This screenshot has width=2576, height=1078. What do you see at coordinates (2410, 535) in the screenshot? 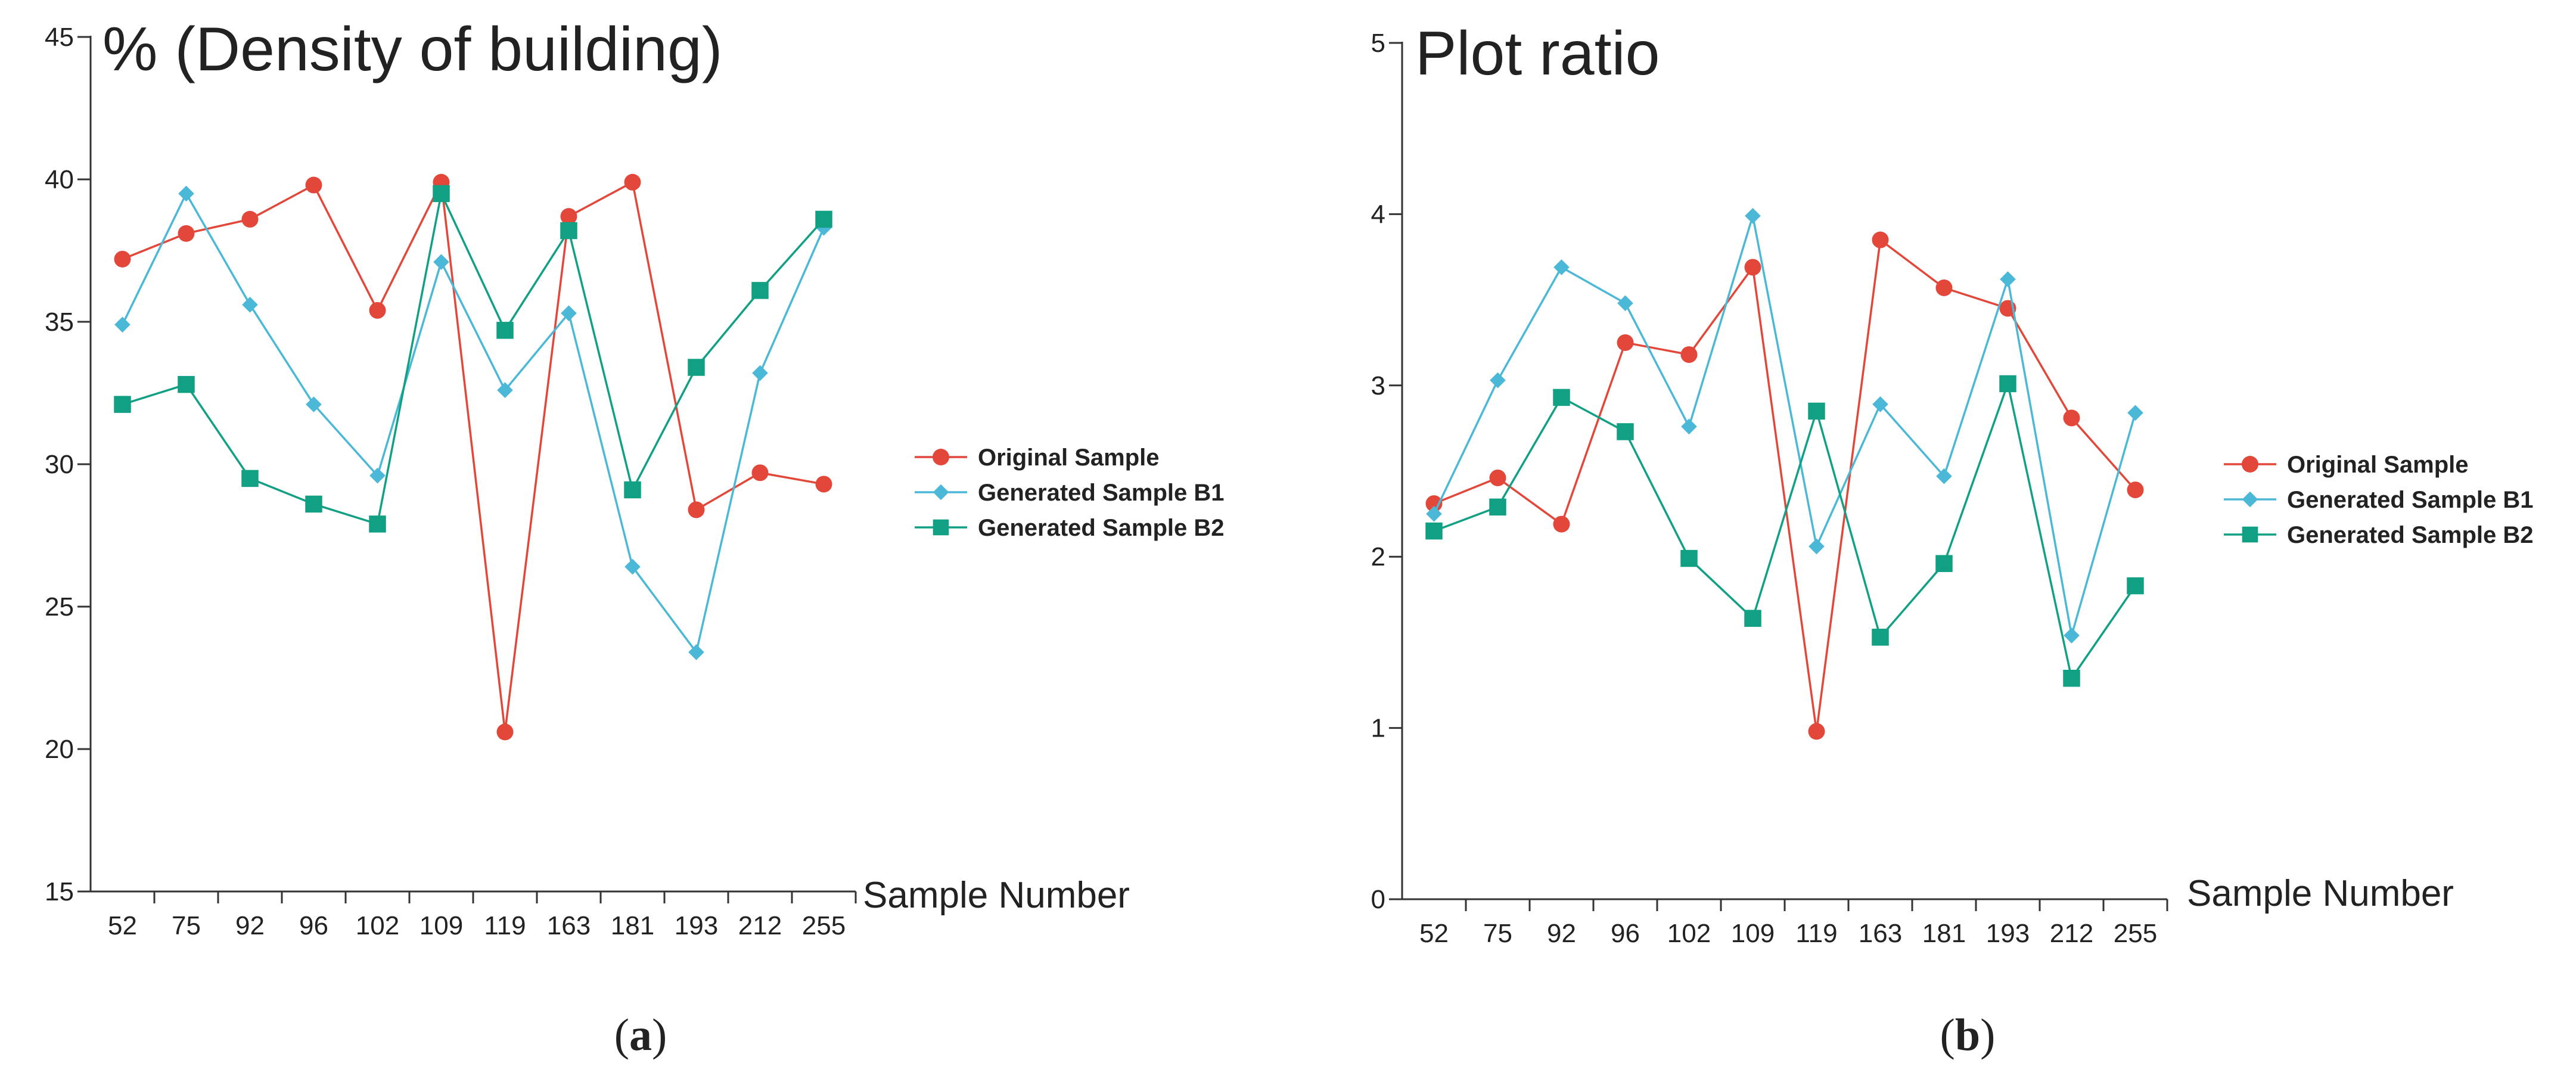
I see `legend-label: Generated Sample B2` at bounding box center [2410, 535].